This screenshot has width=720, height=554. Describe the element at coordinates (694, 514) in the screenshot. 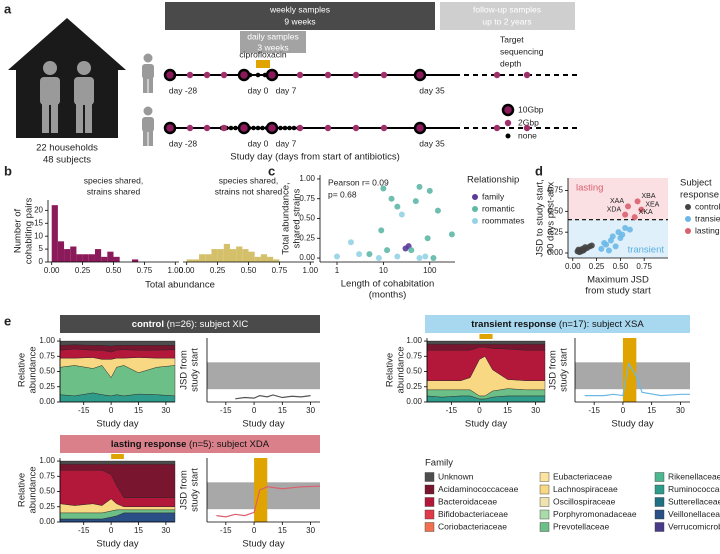

I see `legend-item: Veillonellaceae` at that location.